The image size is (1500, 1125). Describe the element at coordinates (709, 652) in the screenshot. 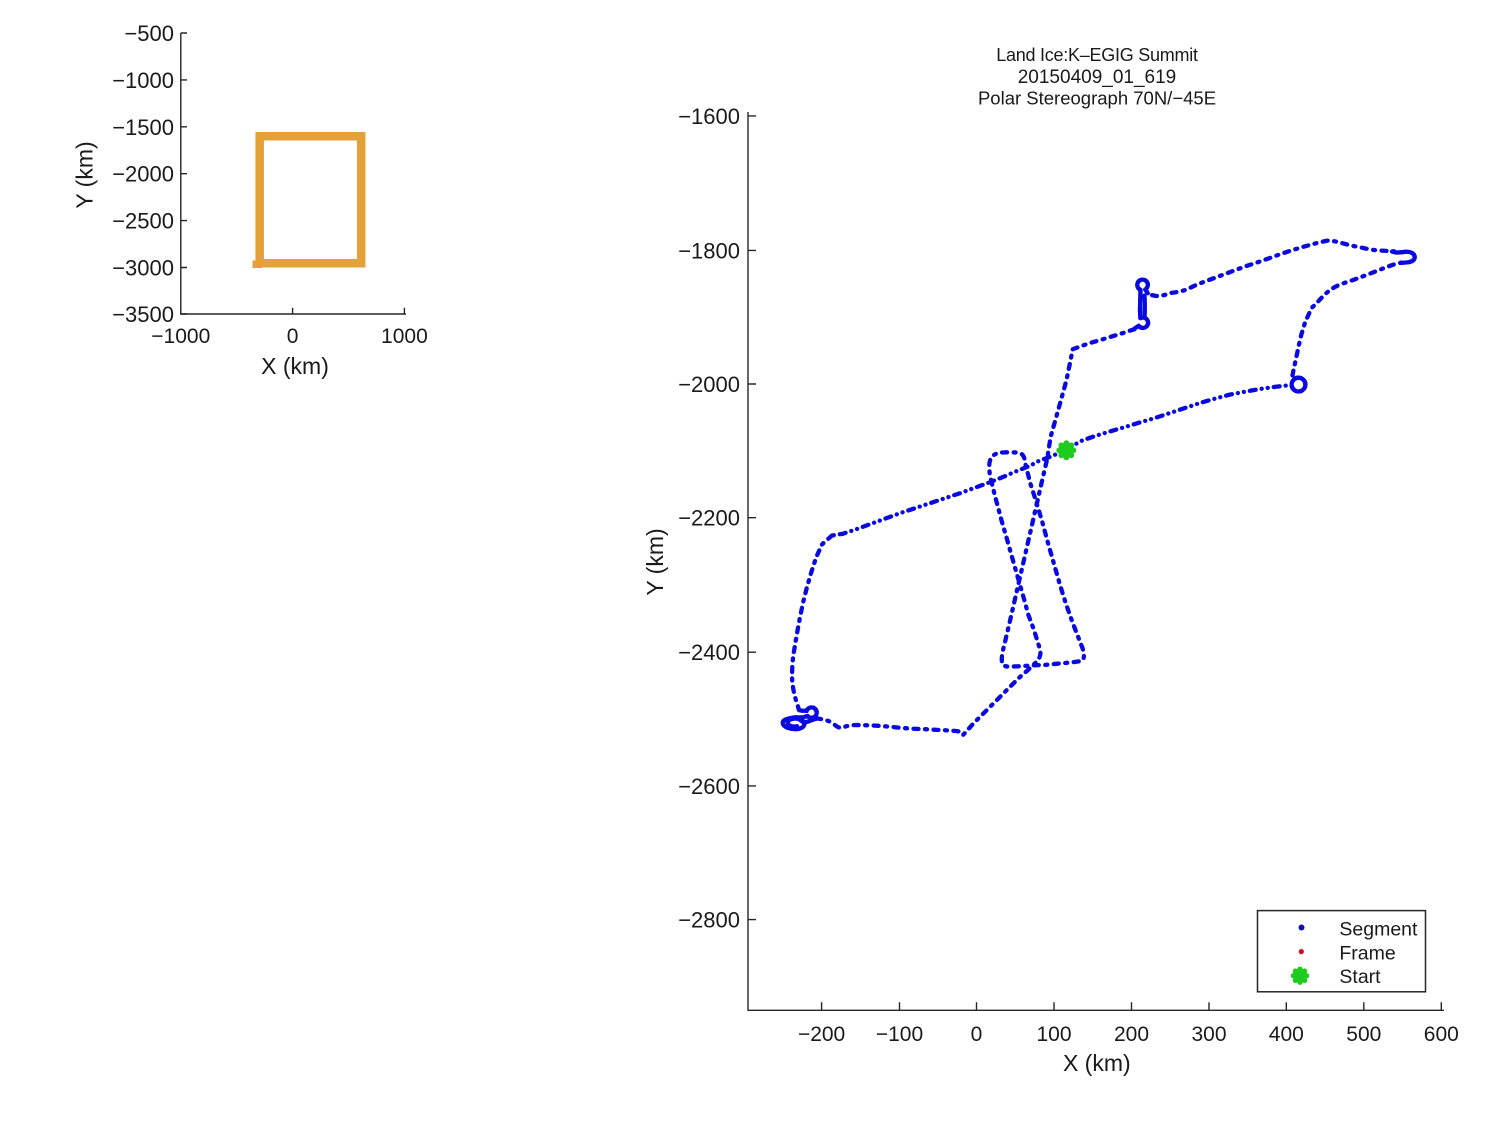

I see `svg-text: −2400` at that location.